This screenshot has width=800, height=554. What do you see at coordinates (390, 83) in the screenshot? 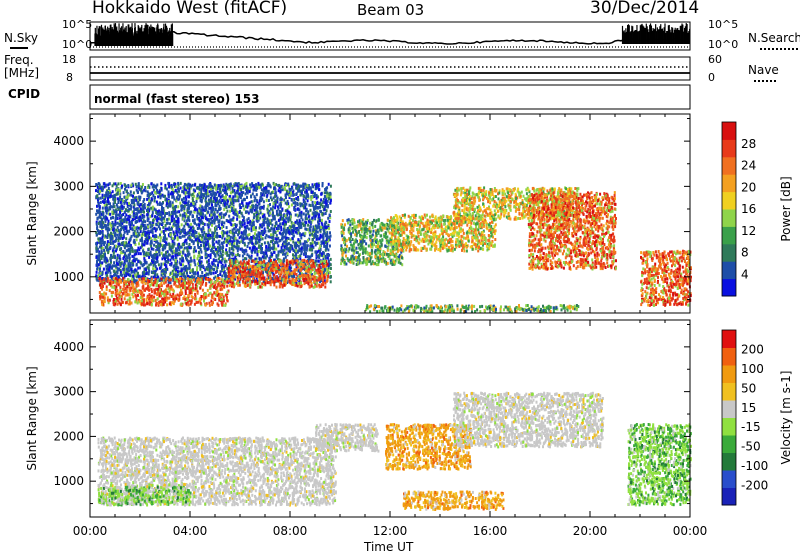
I see `frequency-panel` at bounding box center [390, 83].